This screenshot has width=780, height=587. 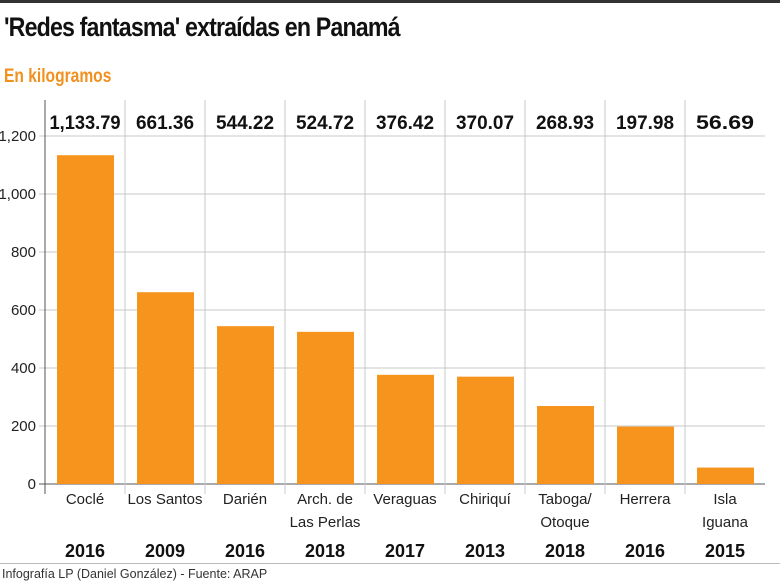 What do you see at coordinates (202, 27) in the screenshot?
I see `chart-title: 'Redes fantasma' extraídas en Panamá` at bounding box center [202, 27].